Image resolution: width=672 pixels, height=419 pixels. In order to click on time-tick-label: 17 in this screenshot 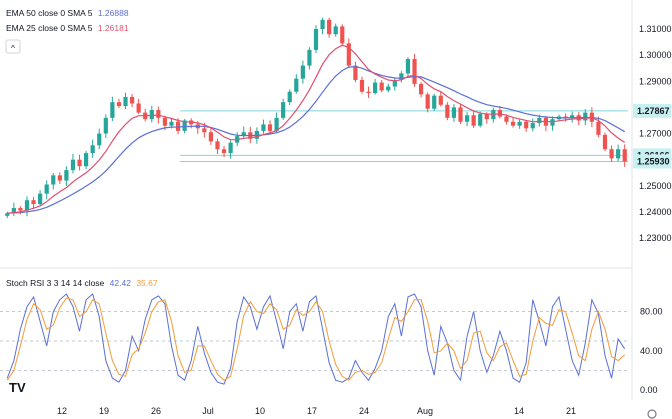, I will do `click(312, 411)`.